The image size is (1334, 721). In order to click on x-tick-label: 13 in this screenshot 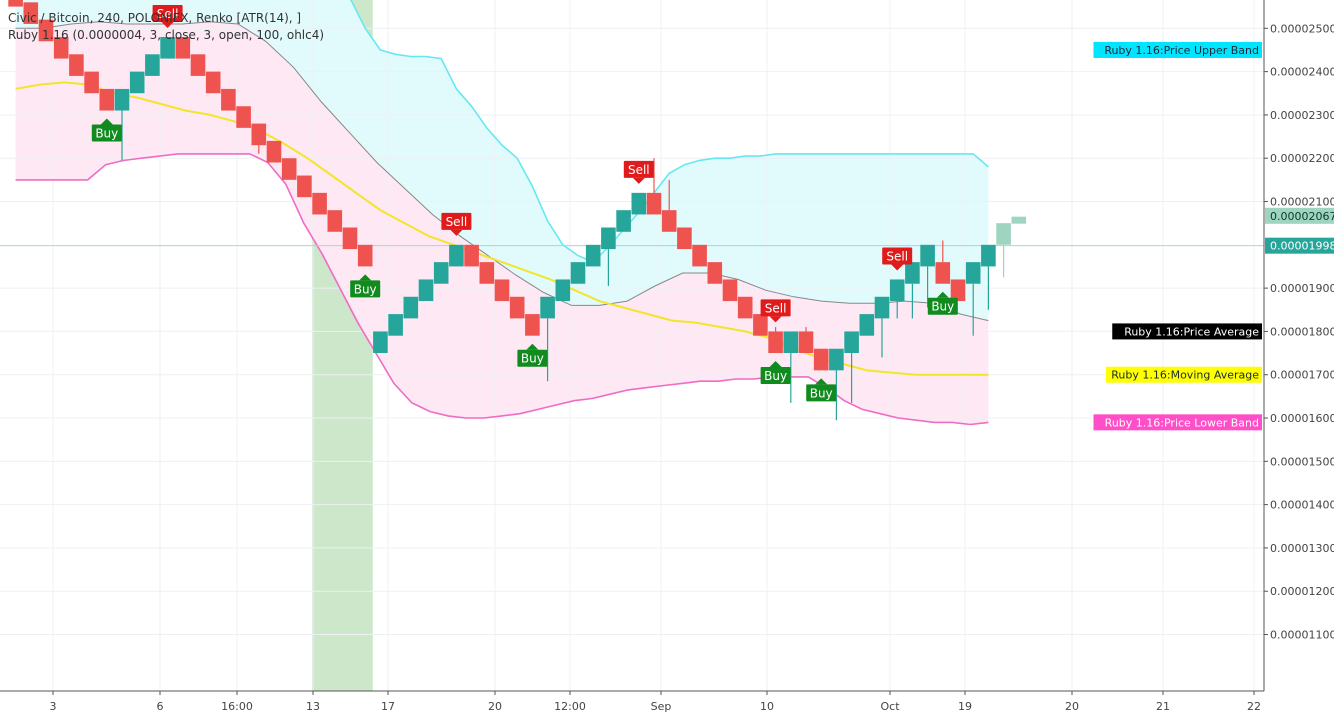, I will do `click(313, 706)`.